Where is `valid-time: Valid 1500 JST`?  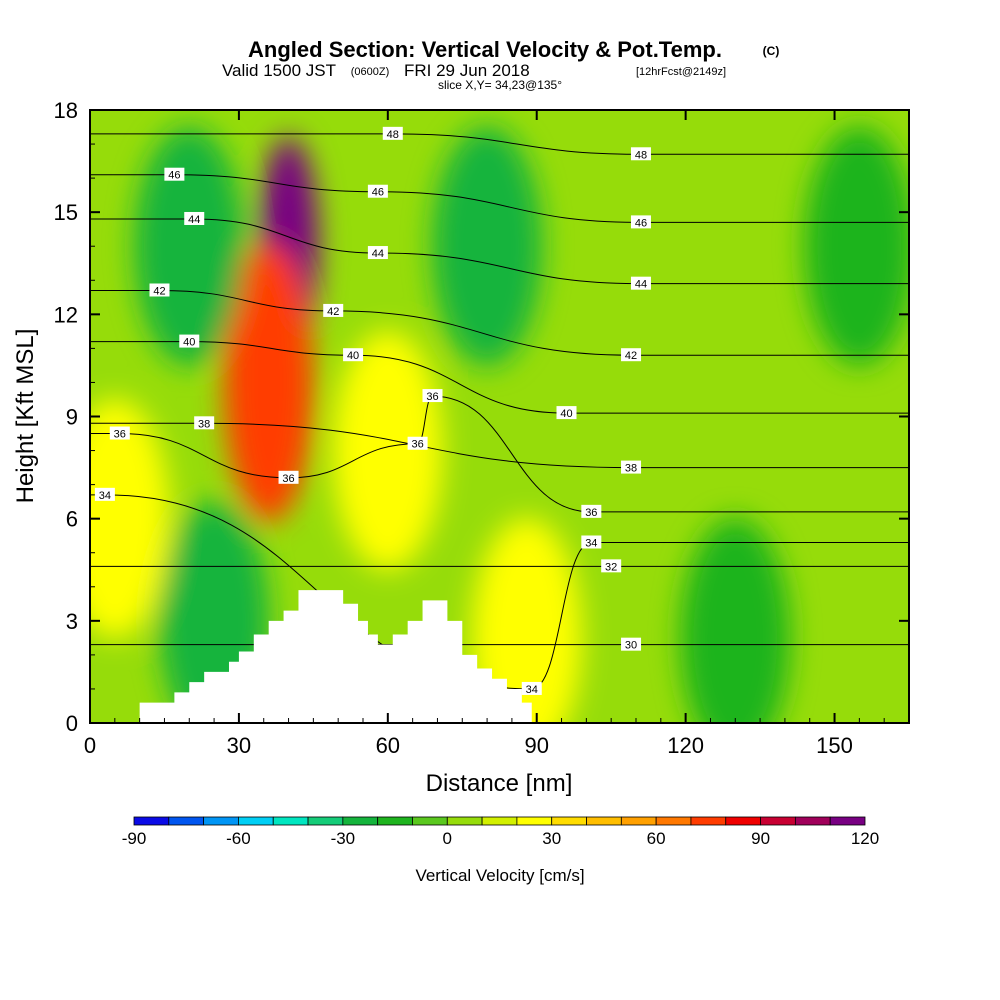
valid-time: Valid 1500 JST is located at coordinates (279, 70).